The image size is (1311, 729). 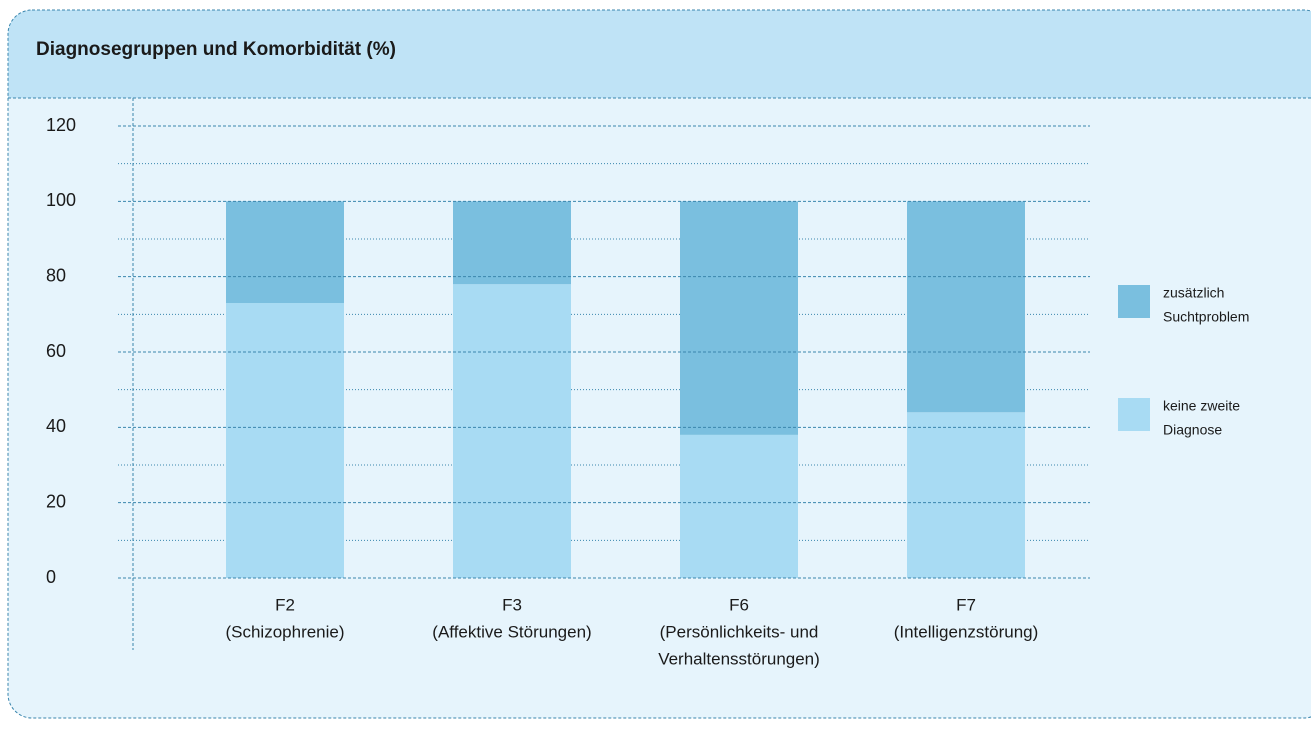 I want to click on x-tick-label: F3, so click(x=512, y=604).